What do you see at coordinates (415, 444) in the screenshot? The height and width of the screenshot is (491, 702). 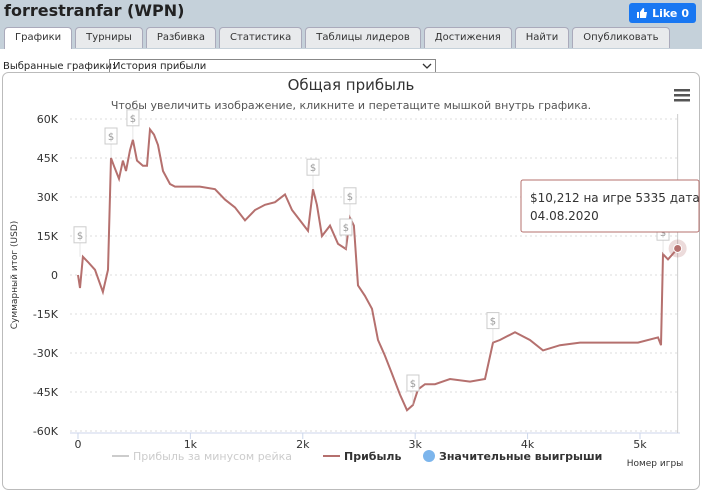 I see `x-tick-label: 3k` at bounding box center [415, 444].